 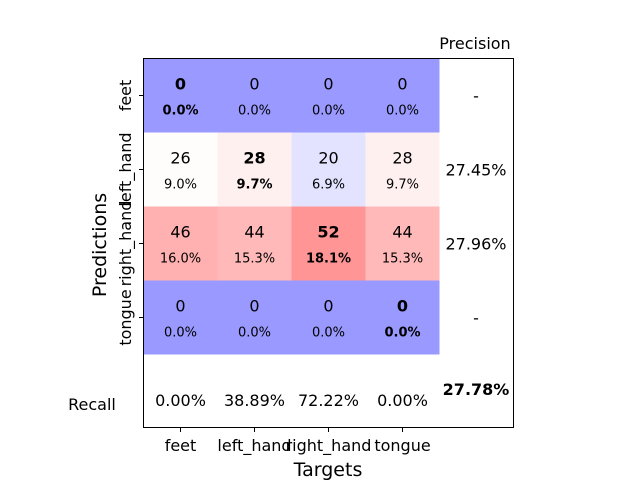 What do you see at coordinates (474, 43) in the screenshot?
I see `precision-header: Precision` at bounding box center [474, 43].